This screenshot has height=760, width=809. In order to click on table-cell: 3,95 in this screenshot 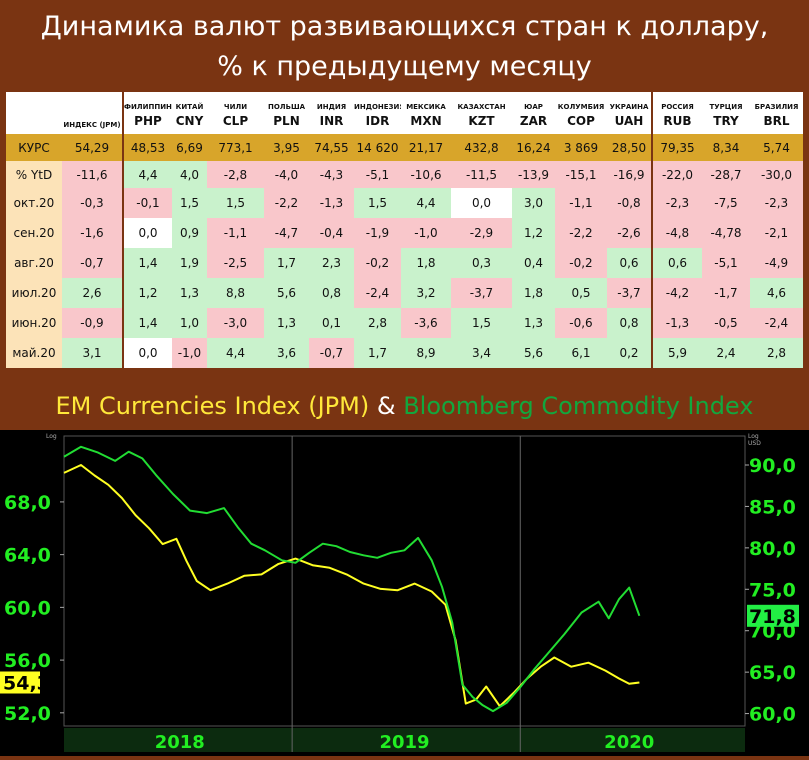, I will do `click(286, 147)`.